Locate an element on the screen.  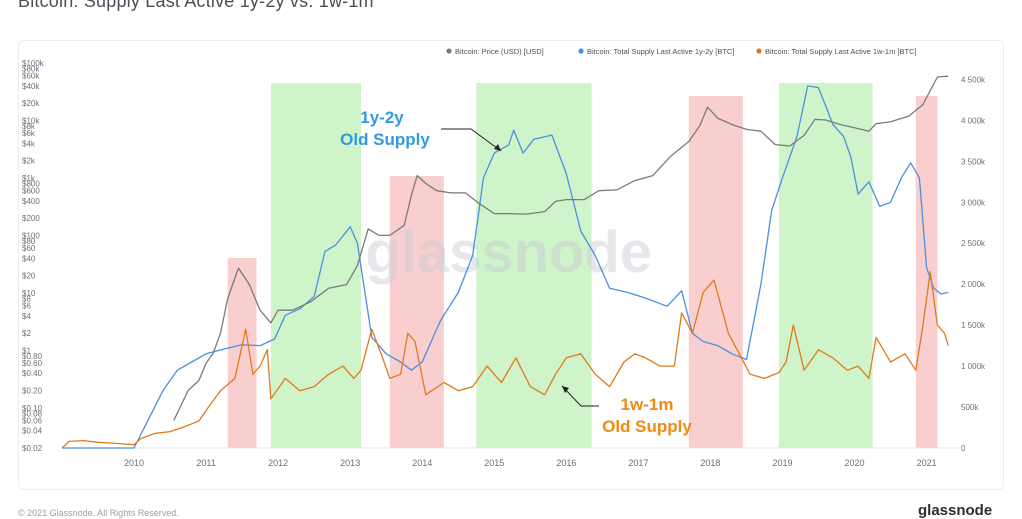
legend-supply-1w1m-marker is located at coordinates (759, 51).